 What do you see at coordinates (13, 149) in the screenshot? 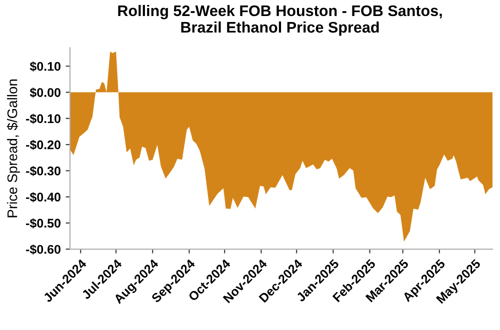
I see `y-axis-title: Price Spread, $/Gallon` at bounding box center [13, 149].